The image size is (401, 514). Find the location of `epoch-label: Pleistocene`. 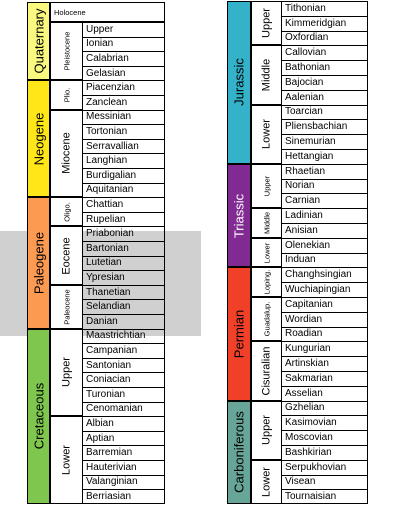

epoch-label: Pleistocene is located at coordinates (66, 51).